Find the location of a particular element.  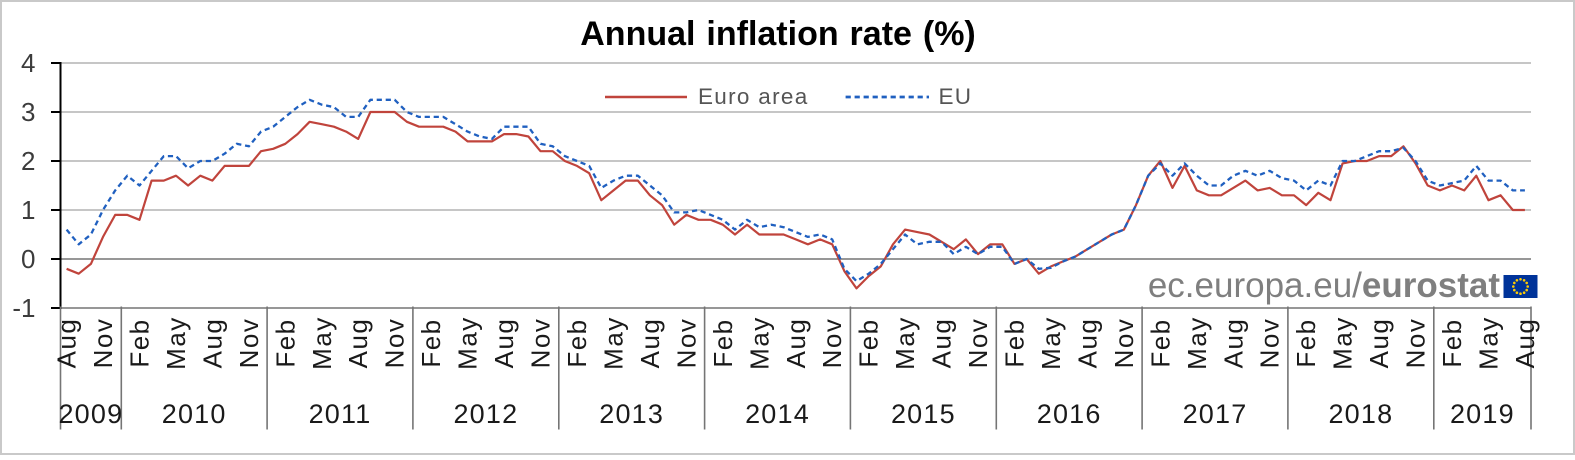

svg-text: 2016 is located at coordinates (1069, 414).